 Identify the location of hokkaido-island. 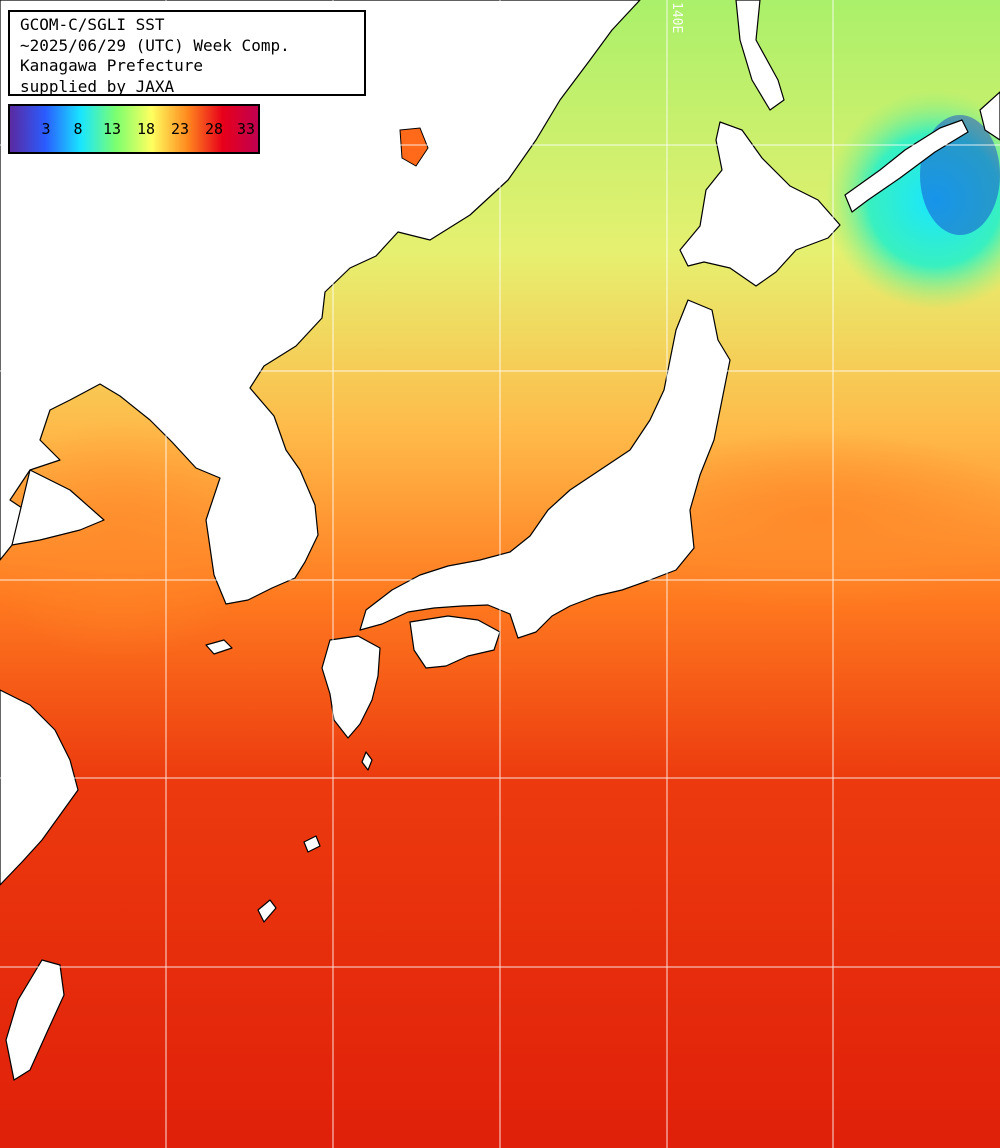
(760, 204).